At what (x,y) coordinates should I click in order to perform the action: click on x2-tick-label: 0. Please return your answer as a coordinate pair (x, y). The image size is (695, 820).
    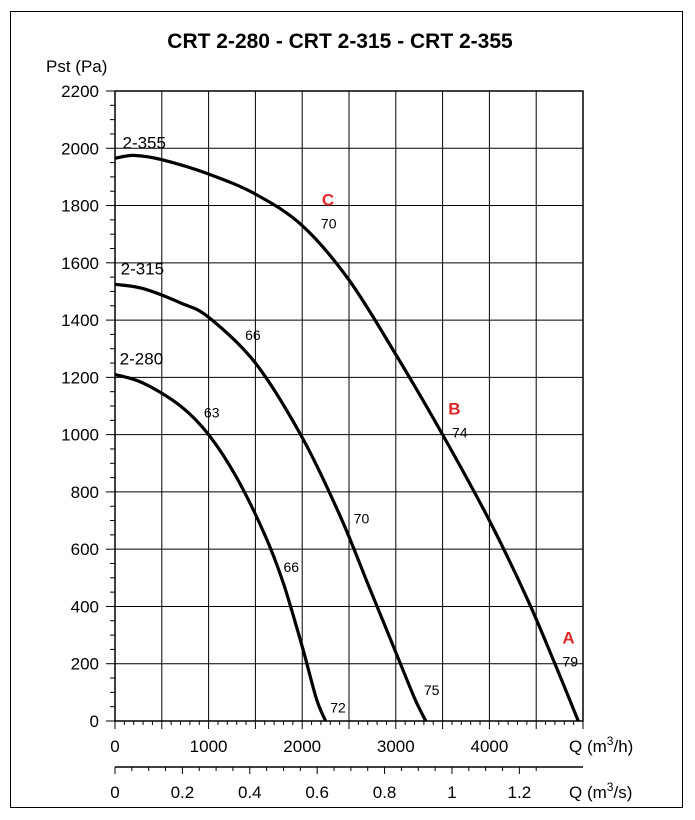
    Looking at the image, I should click on (114, 792).